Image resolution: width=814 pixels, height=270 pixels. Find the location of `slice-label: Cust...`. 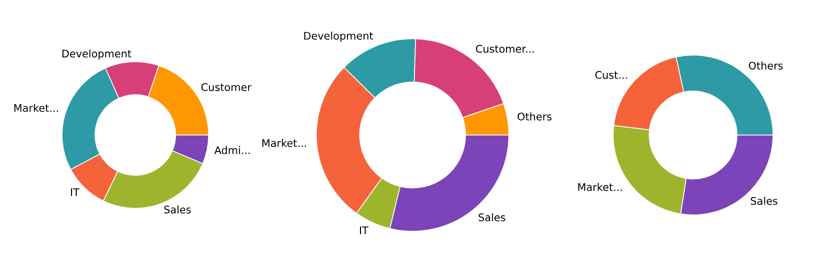

slice-label: Cust... is located at coordinates (611, 74).